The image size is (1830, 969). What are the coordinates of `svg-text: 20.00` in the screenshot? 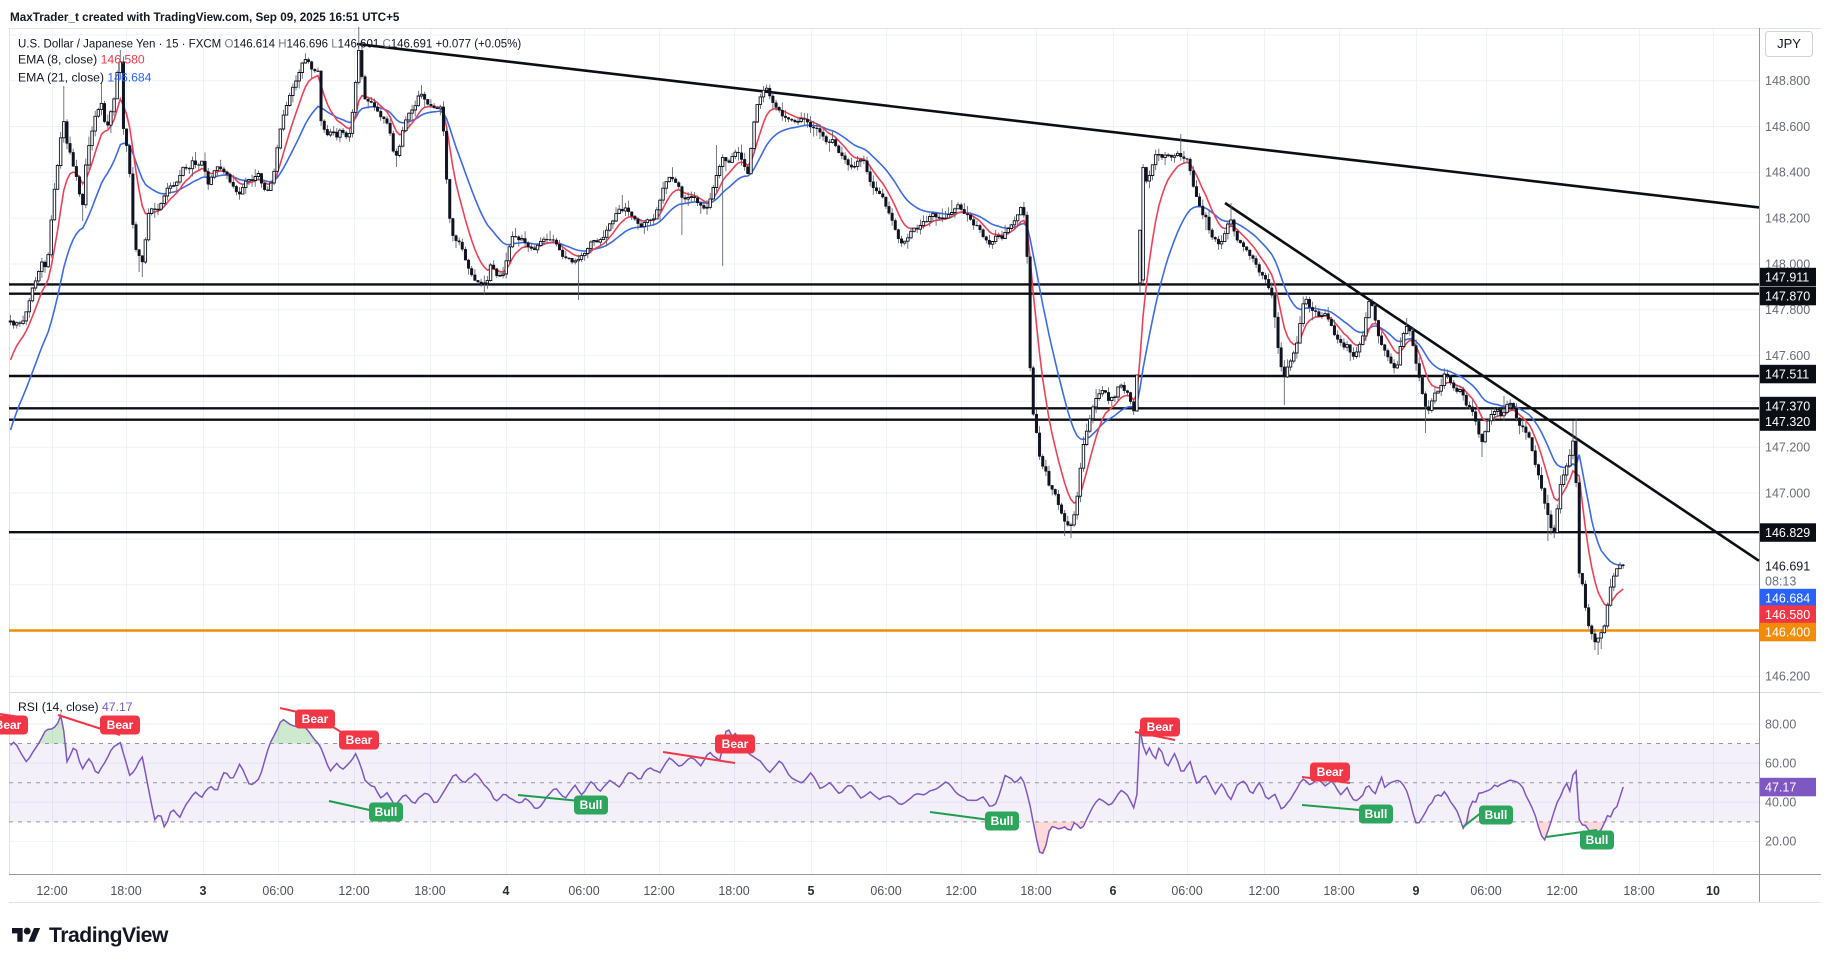 It's located at (1780, 842).